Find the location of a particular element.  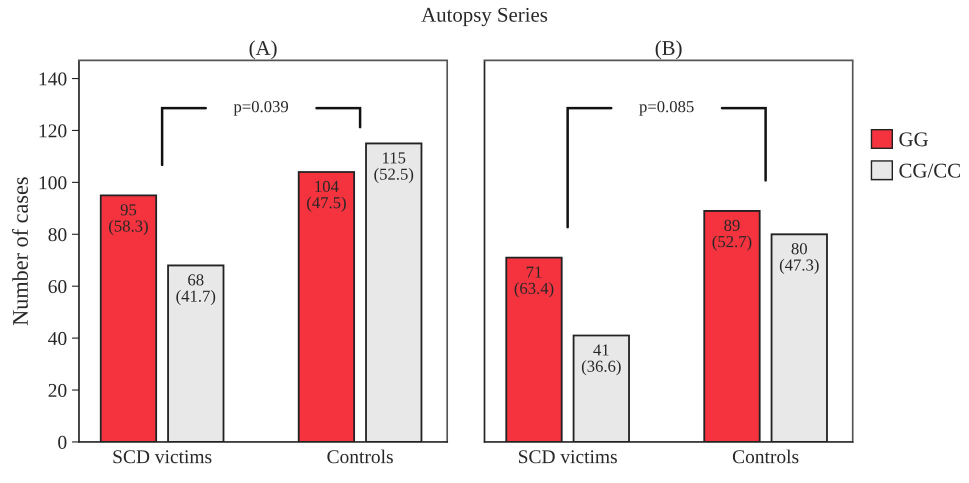

y-tick-label: 120 is located at coordinates (53, 131).